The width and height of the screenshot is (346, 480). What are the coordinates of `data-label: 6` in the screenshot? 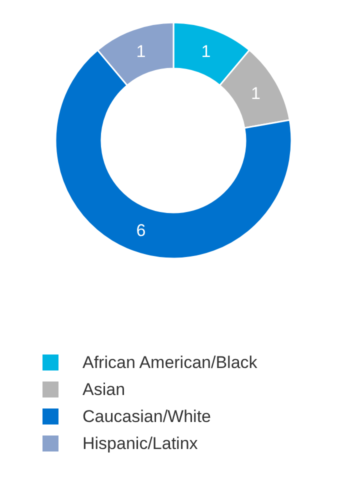 It's located at (141, 230).